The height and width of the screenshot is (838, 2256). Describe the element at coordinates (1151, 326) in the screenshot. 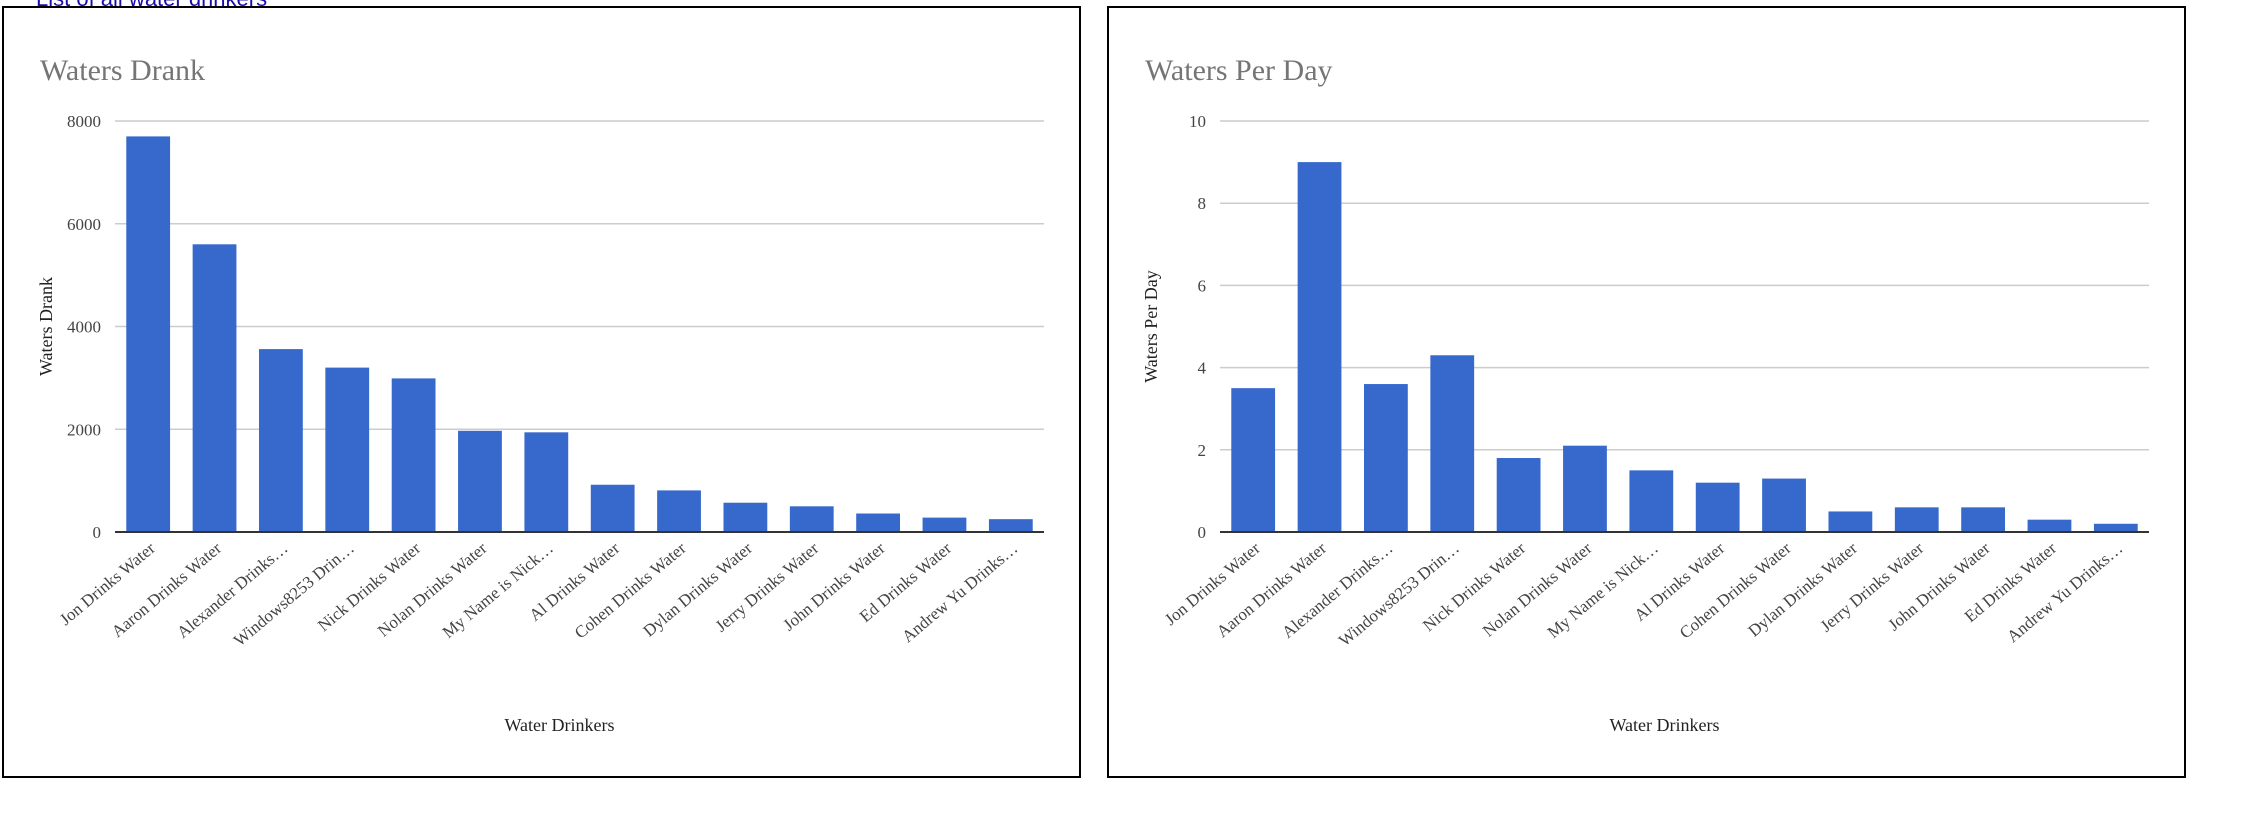

I see `y-axis-title: Waters Per Day` at that location.